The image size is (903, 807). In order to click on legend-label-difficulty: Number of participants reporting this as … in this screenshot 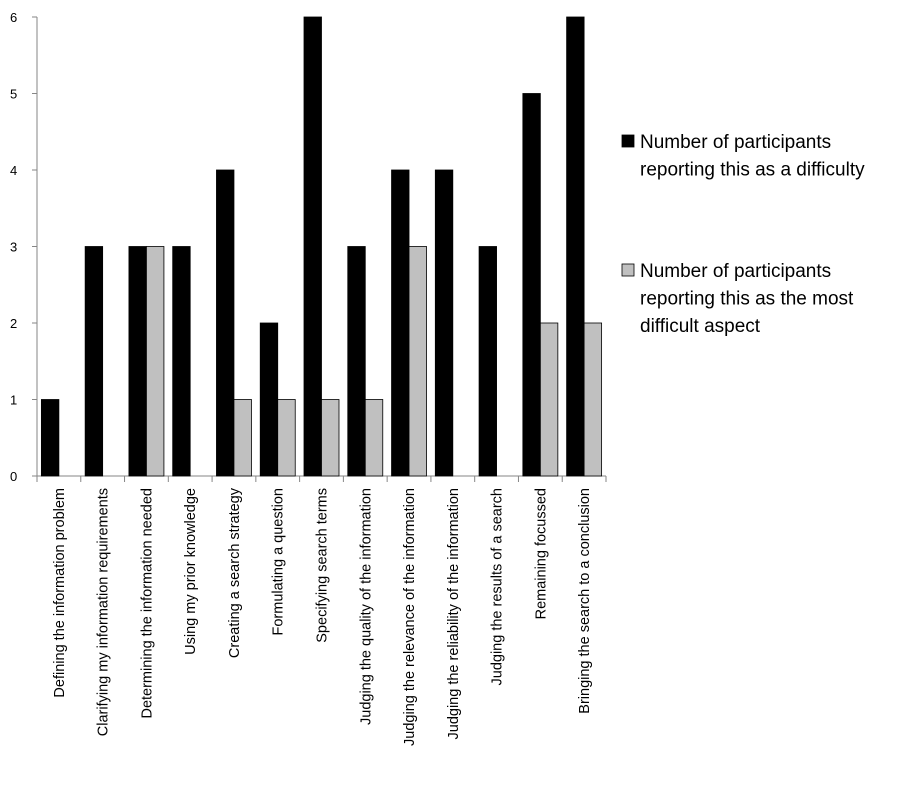, I will do `click(752, 156)`.